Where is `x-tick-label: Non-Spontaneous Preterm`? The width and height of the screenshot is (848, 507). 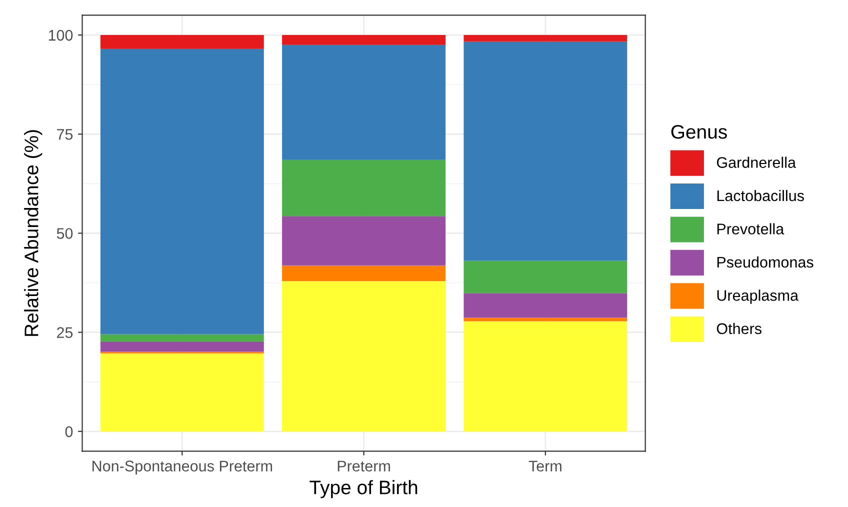 x-tick-label: Non-Spontaneous Preterm is located at coordinates (182, 467).